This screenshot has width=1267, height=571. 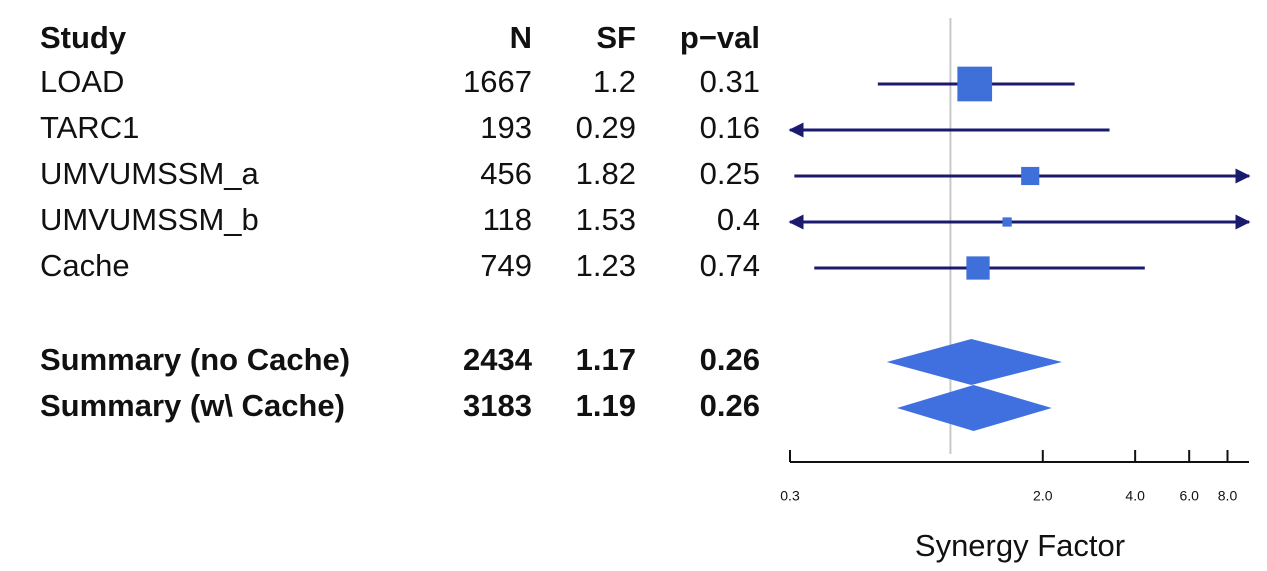 I want to click on n-value: 2434, so click(x=498, y=359).